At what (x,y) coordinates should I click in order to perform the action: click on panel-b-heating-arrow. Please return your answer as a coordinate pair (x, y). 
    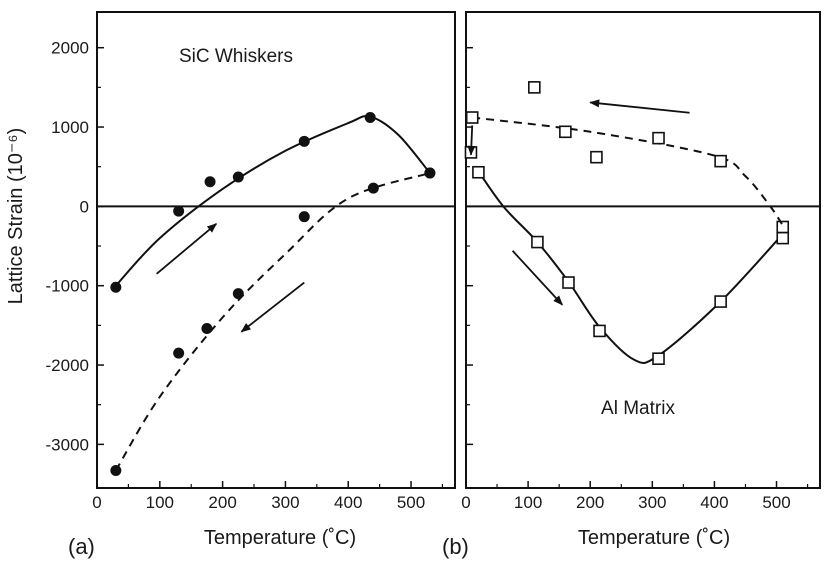
    Looking at the image, I should click on (537, 278).